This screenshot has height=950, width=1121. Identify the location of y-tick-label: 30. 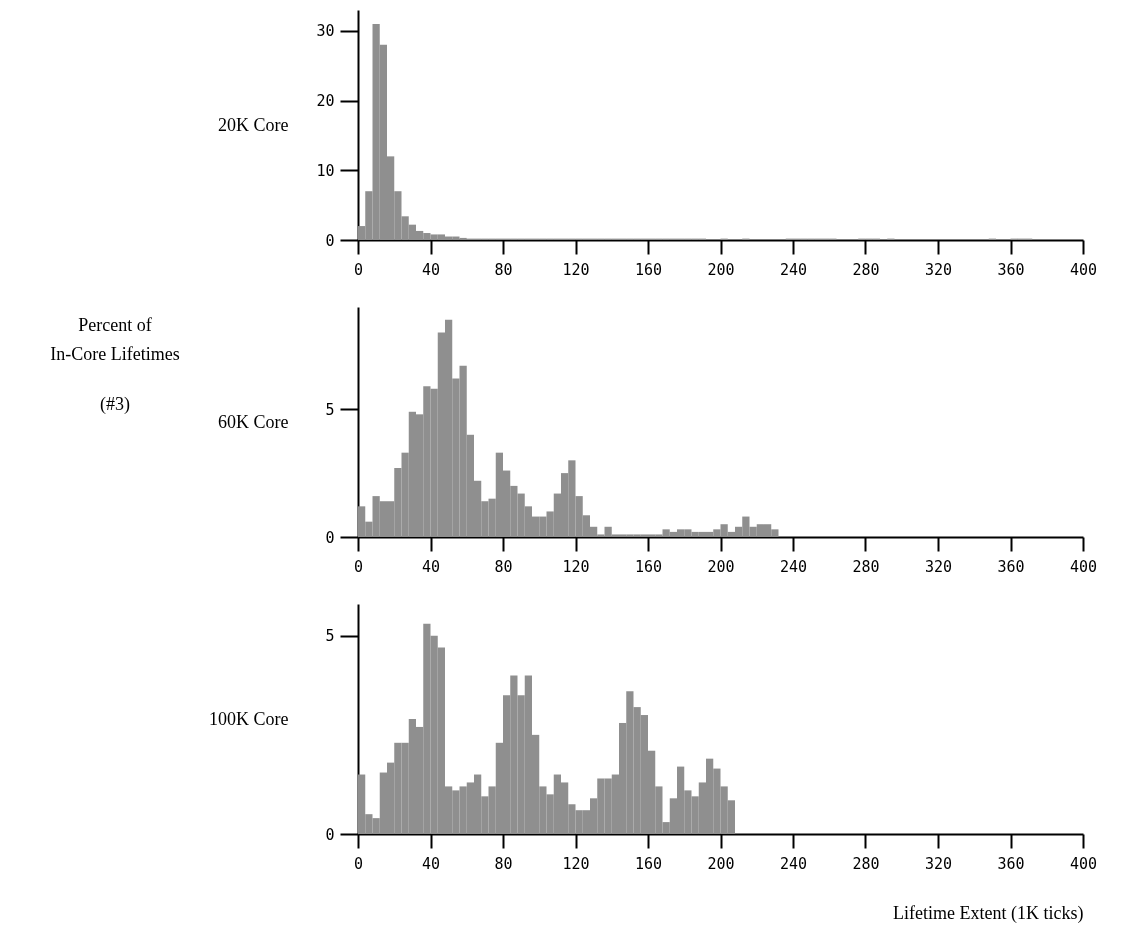
(325, 31).